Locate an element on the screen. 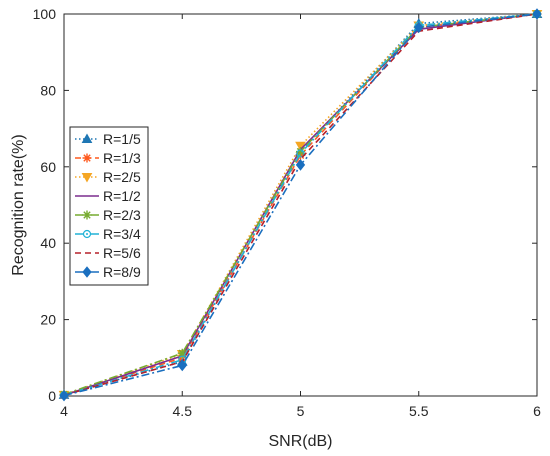 The width and height of the screenshot is (550, 456). legend-label: R=1/3 is located at coordinates (122, 158).